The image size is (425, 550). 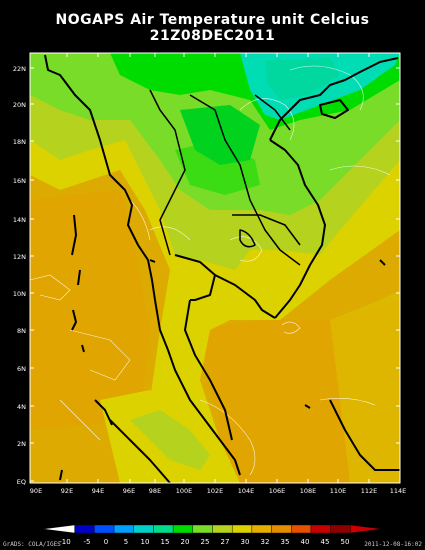 I want to click on lon-label: 98E, so click(x=155, y=491).